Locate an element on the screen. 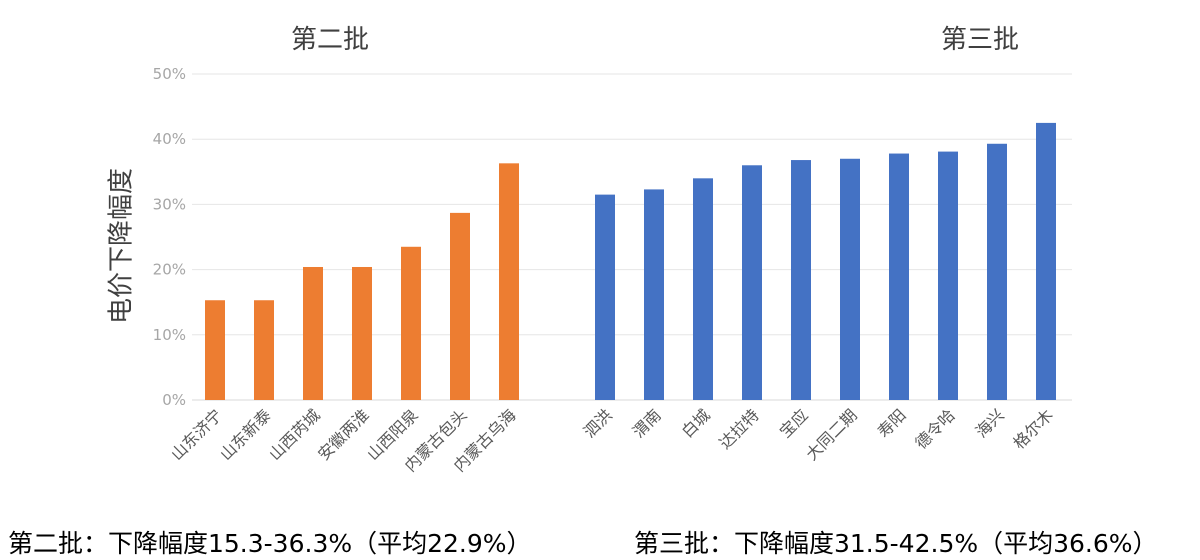  y-tick-label: 0% is located at coordinates (174, 400).